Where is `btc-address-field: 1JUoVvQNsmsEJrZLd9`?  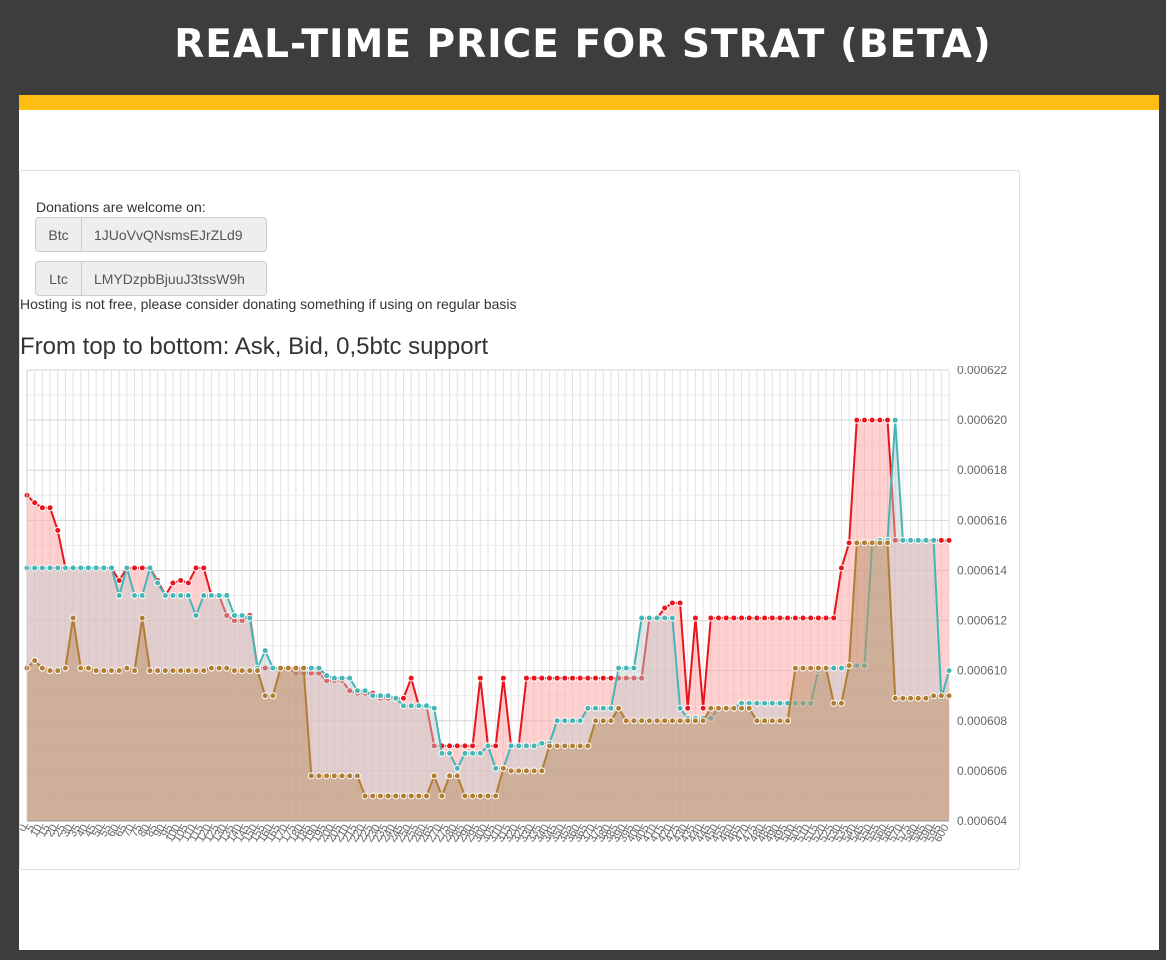
btc-address-field: 1JUoVvQNsmsEJrZLd9 is located at coordinates (174, 234).